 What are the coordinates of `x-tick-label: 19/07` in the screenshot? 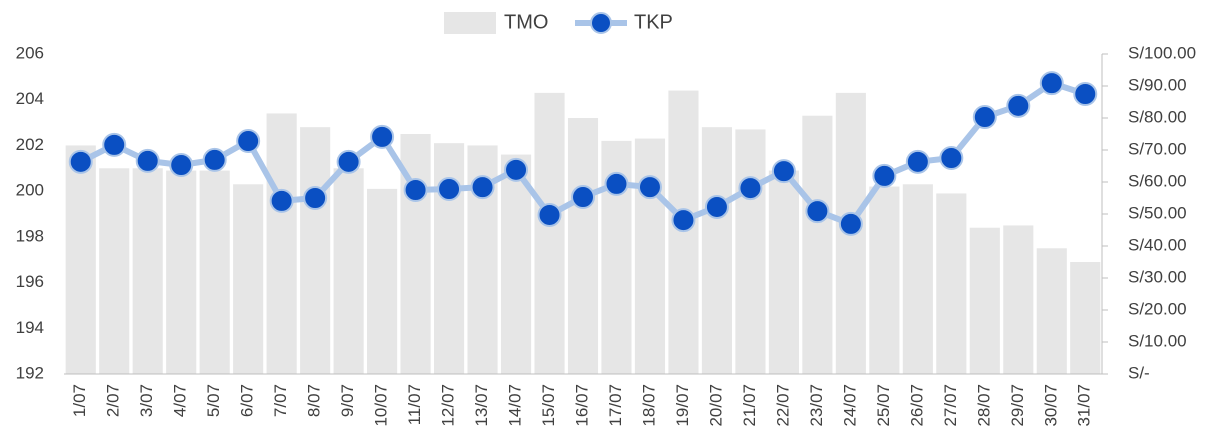 It's located at (682, 405).